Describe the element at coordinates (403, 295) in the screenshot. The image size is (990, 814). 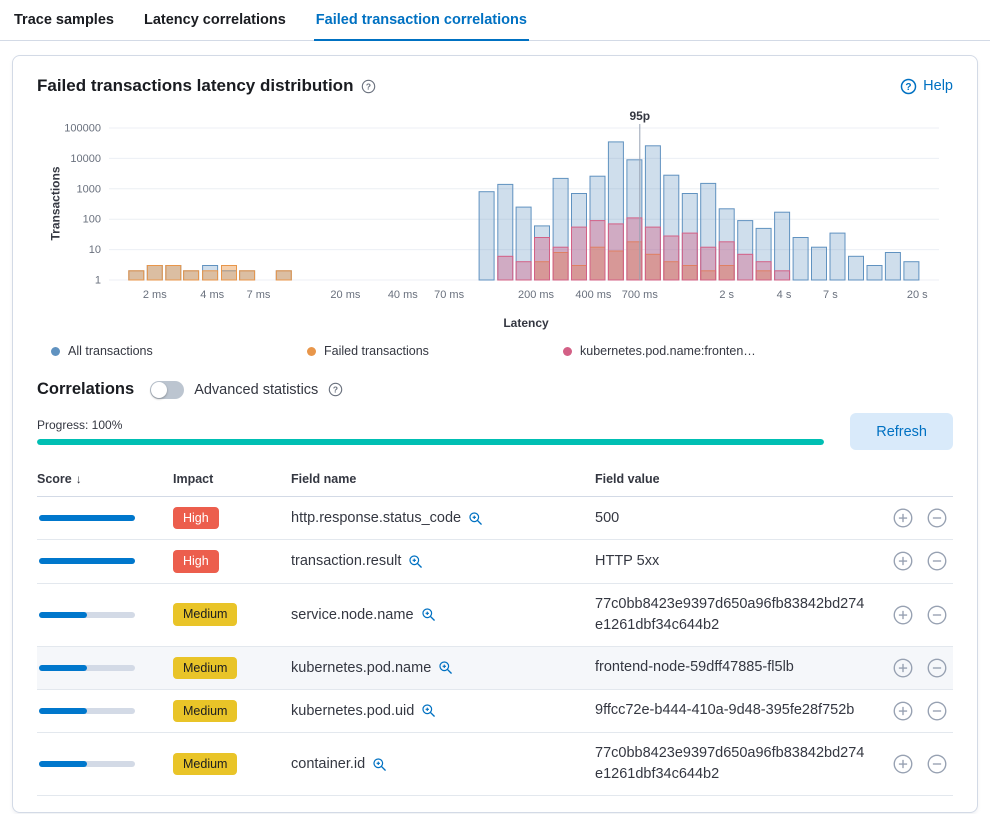
I see `svg-text: 40 ms` at that location.